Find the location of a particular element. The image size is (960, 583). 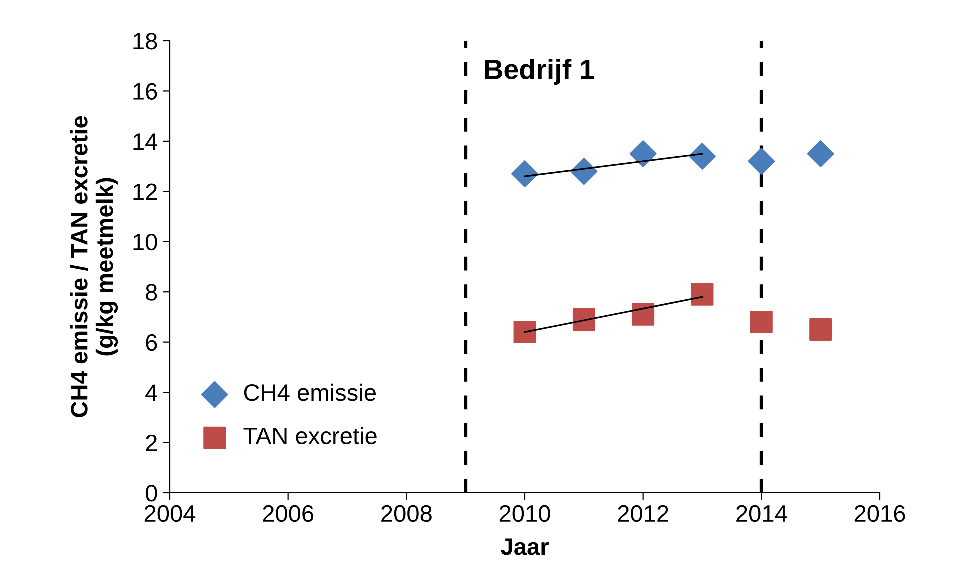

legend-label: TAN excretie is located at coordinates (310, 435).